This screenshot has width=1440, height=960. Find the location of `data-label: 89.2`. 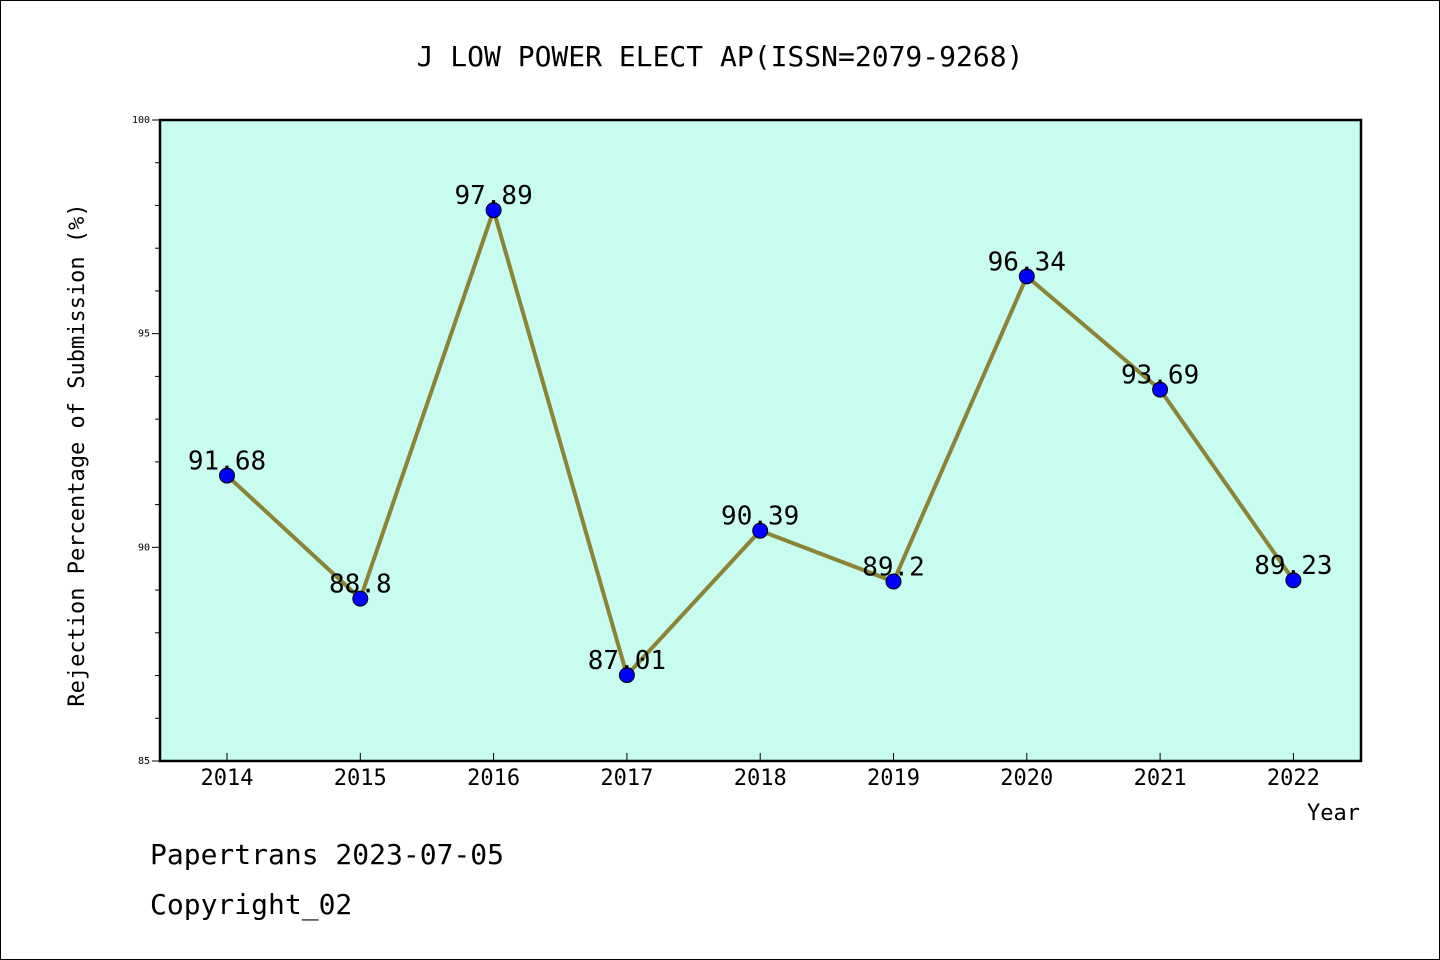

data-label: 89.2 is located at coordinates (893, 568).